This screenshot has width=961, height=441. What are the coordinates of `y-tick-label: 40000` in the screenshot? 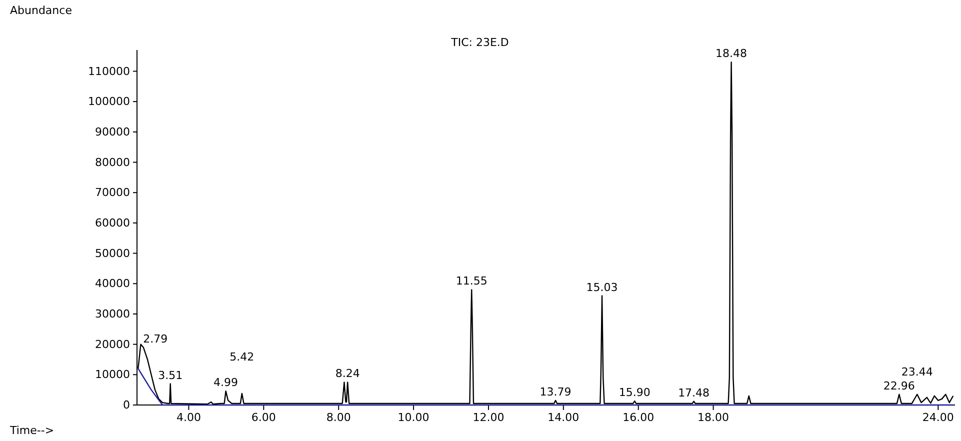 It's located at (112, 283).